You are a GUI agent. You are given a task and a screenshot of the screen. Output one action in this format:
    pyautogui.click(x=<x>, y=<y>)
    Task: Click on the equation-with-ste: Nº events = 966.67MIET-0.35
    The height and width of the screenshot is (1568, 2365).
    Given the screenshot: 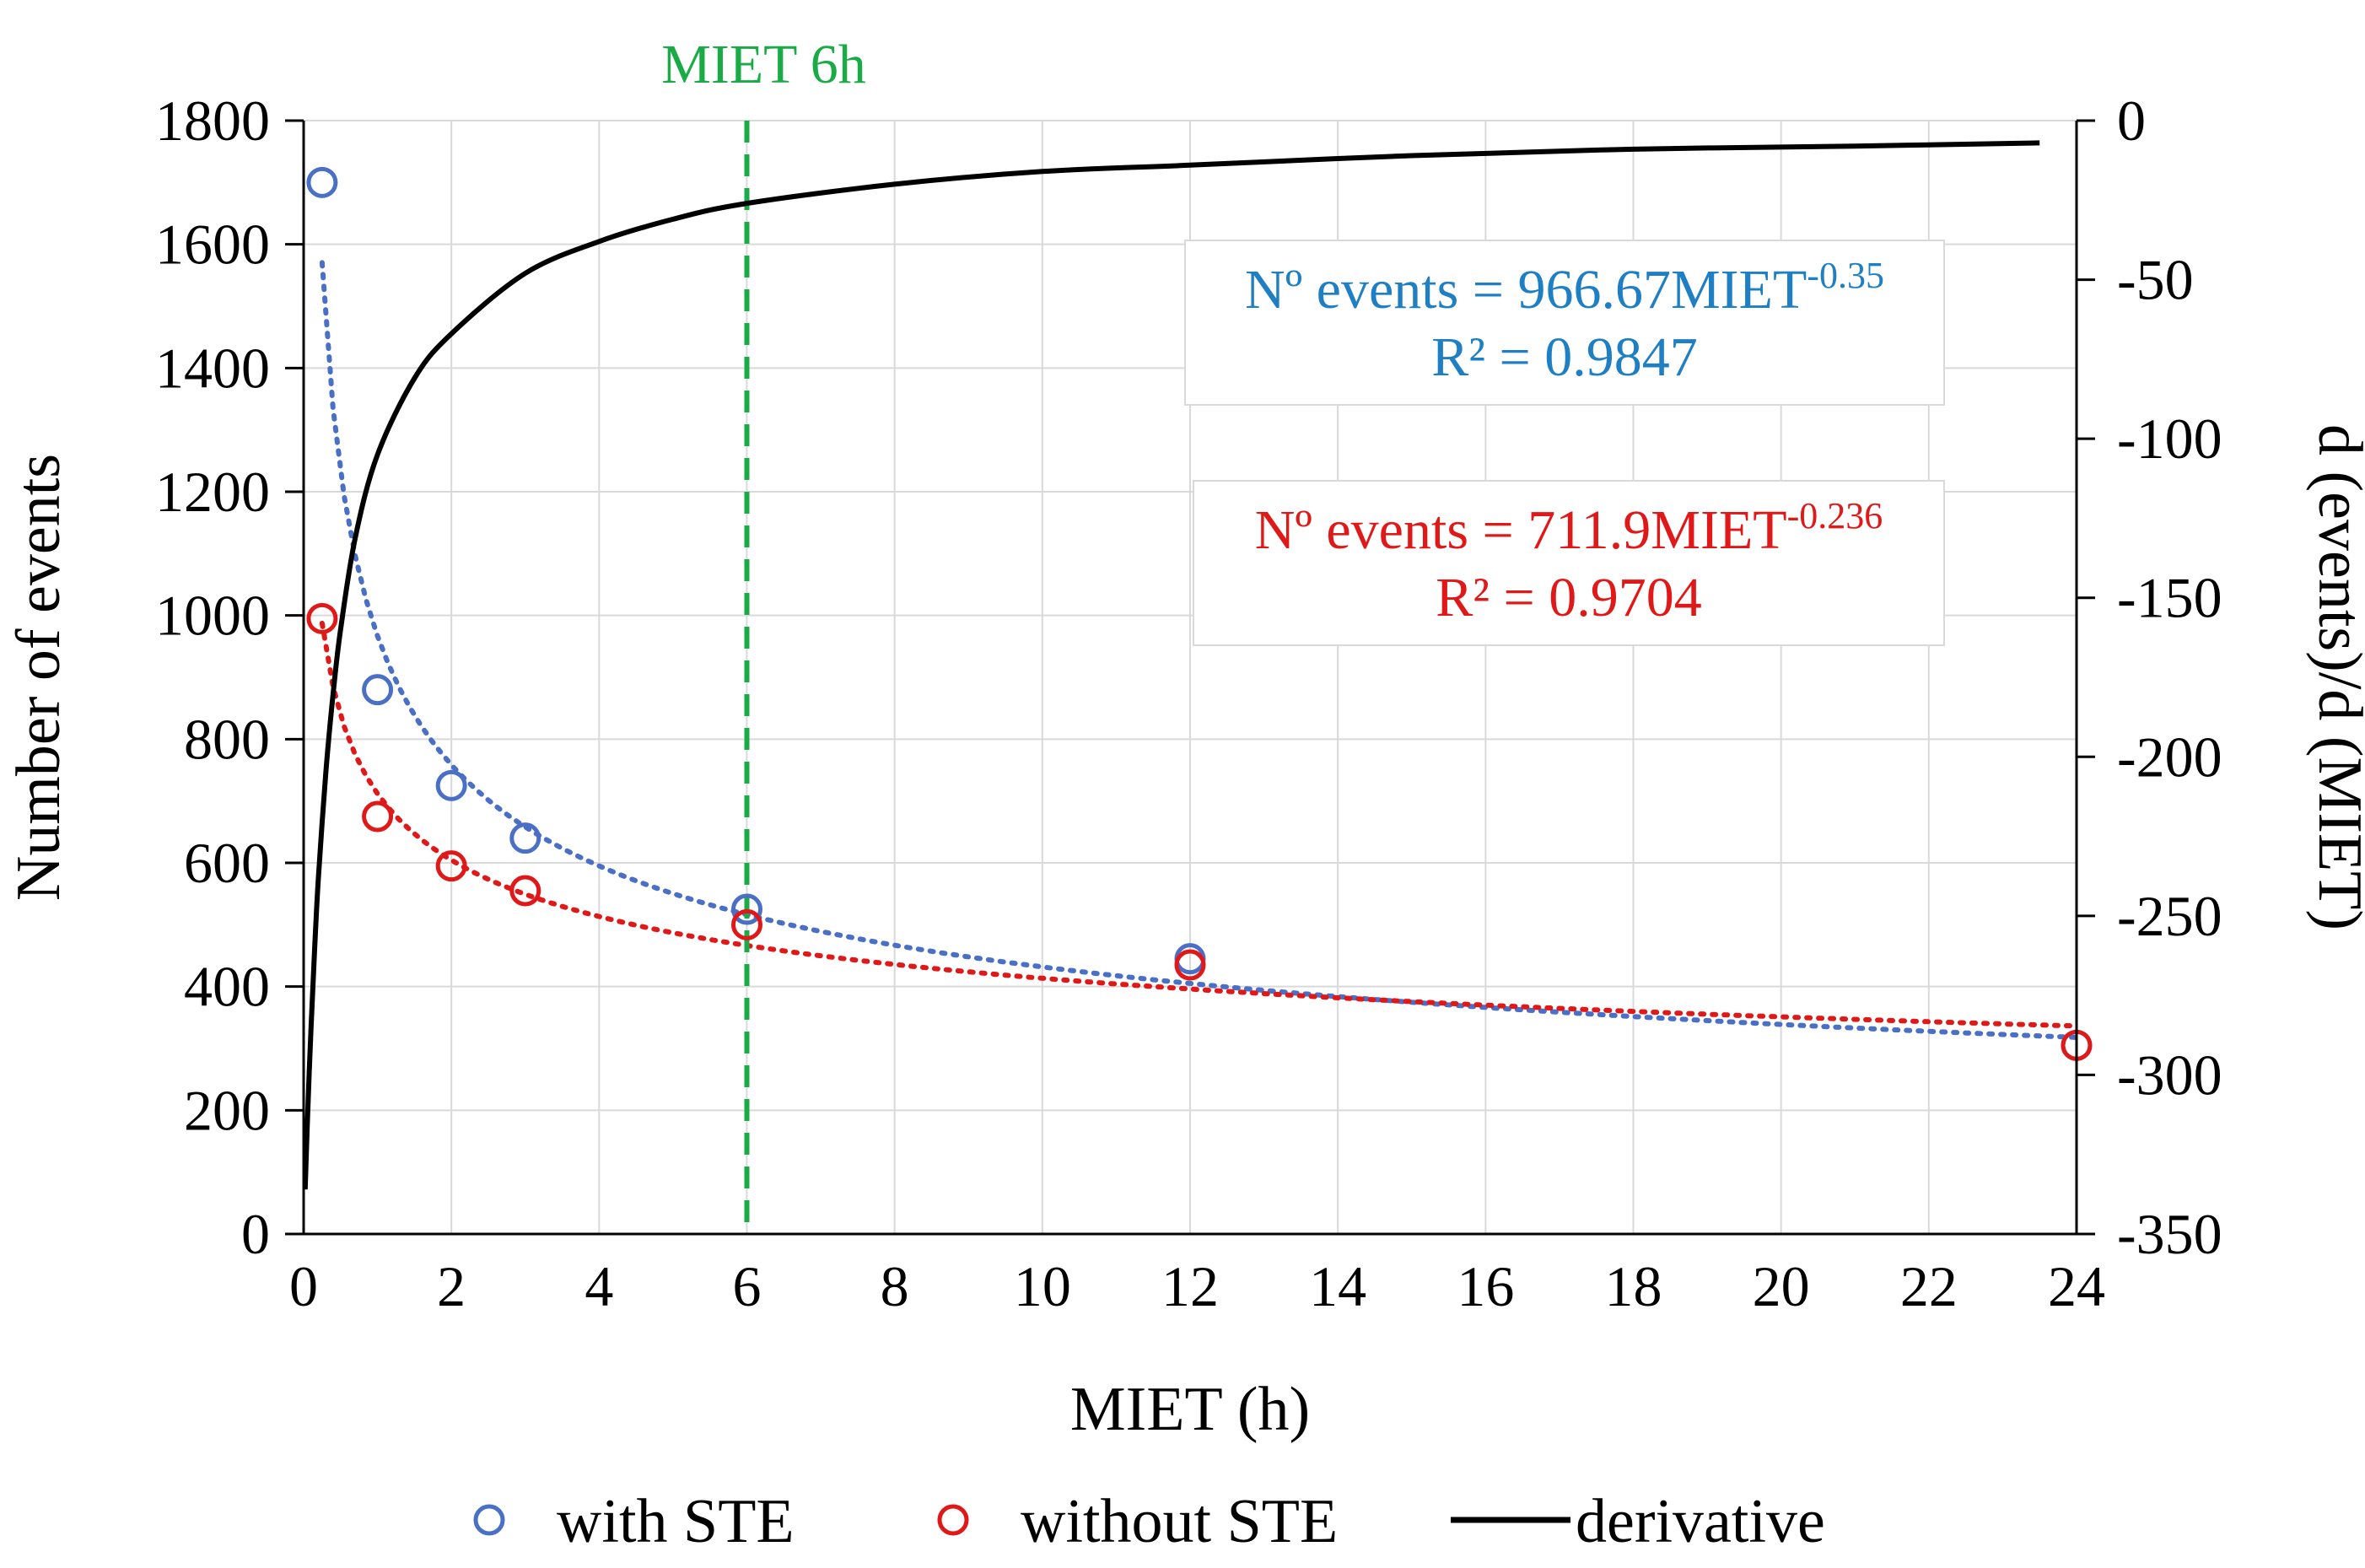 What is the action you would take?
    pyautogui.click(x=1565, y=288)
    